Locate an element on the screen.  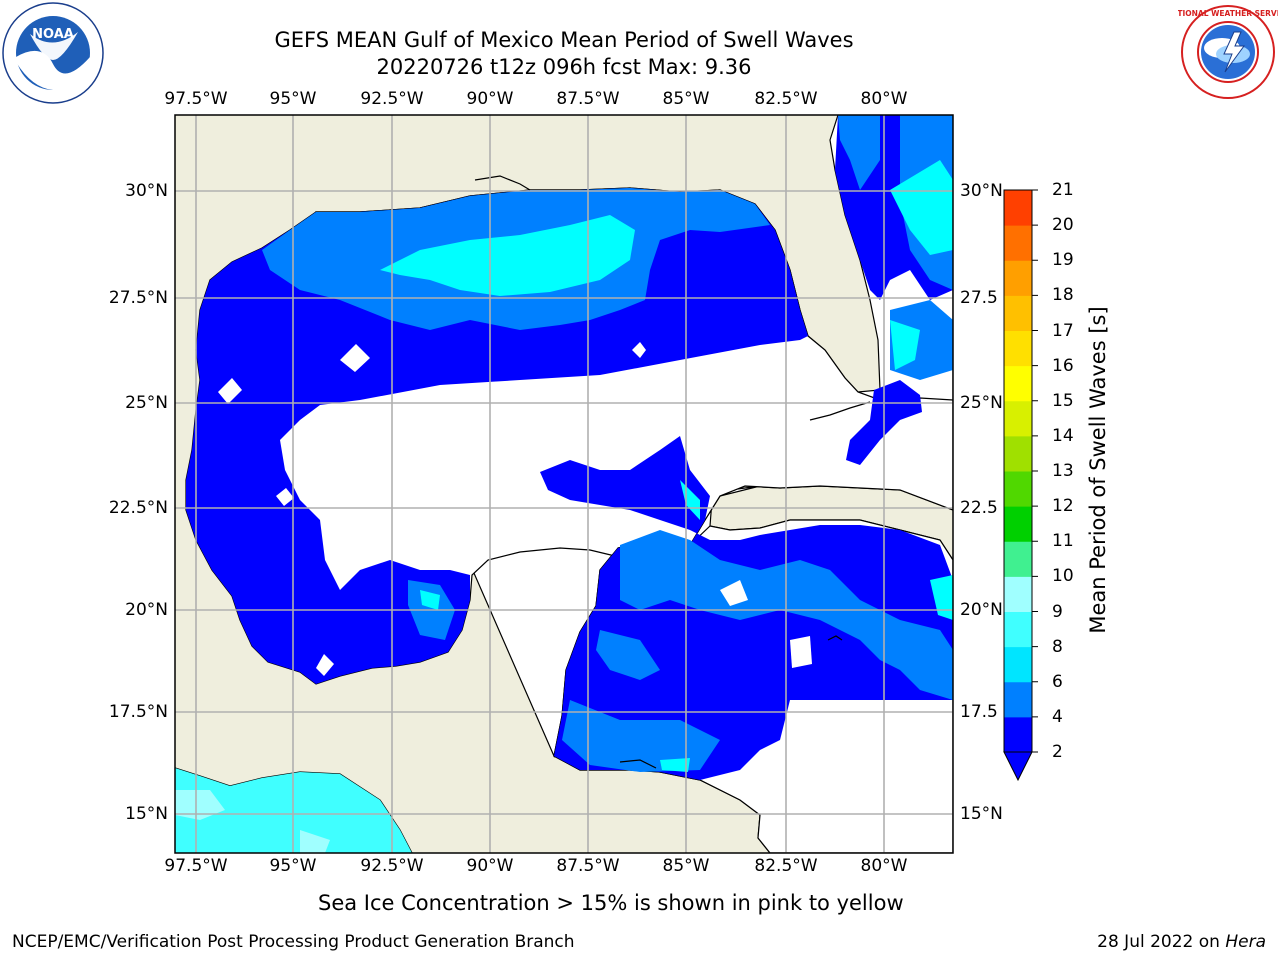
lon-tick-bottom: 80°W is located at coordinates (884, 866).